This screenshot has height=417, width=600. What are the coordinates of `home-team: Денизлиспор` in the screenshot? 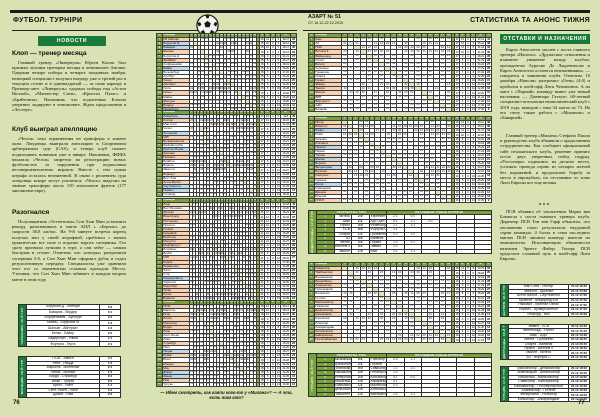 It's located at (342, 390).